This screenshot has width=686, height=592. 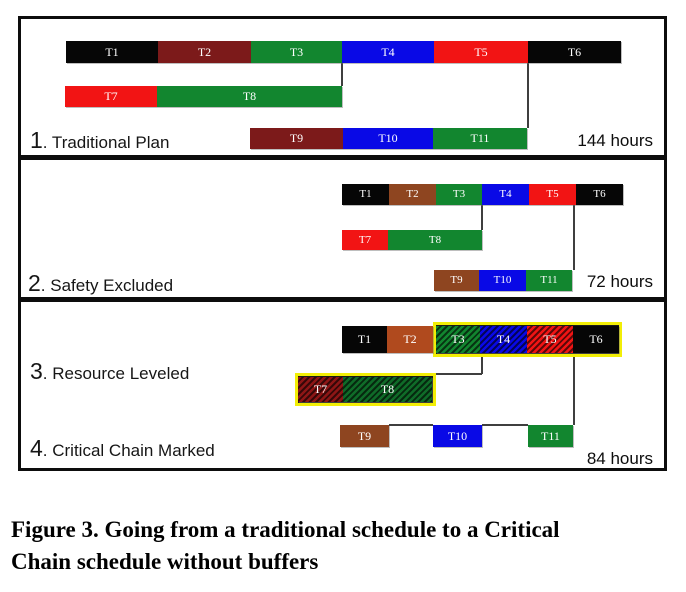 I want to click on panel-label-3: 3. Resource Leveled, so click(x=109, y=371).